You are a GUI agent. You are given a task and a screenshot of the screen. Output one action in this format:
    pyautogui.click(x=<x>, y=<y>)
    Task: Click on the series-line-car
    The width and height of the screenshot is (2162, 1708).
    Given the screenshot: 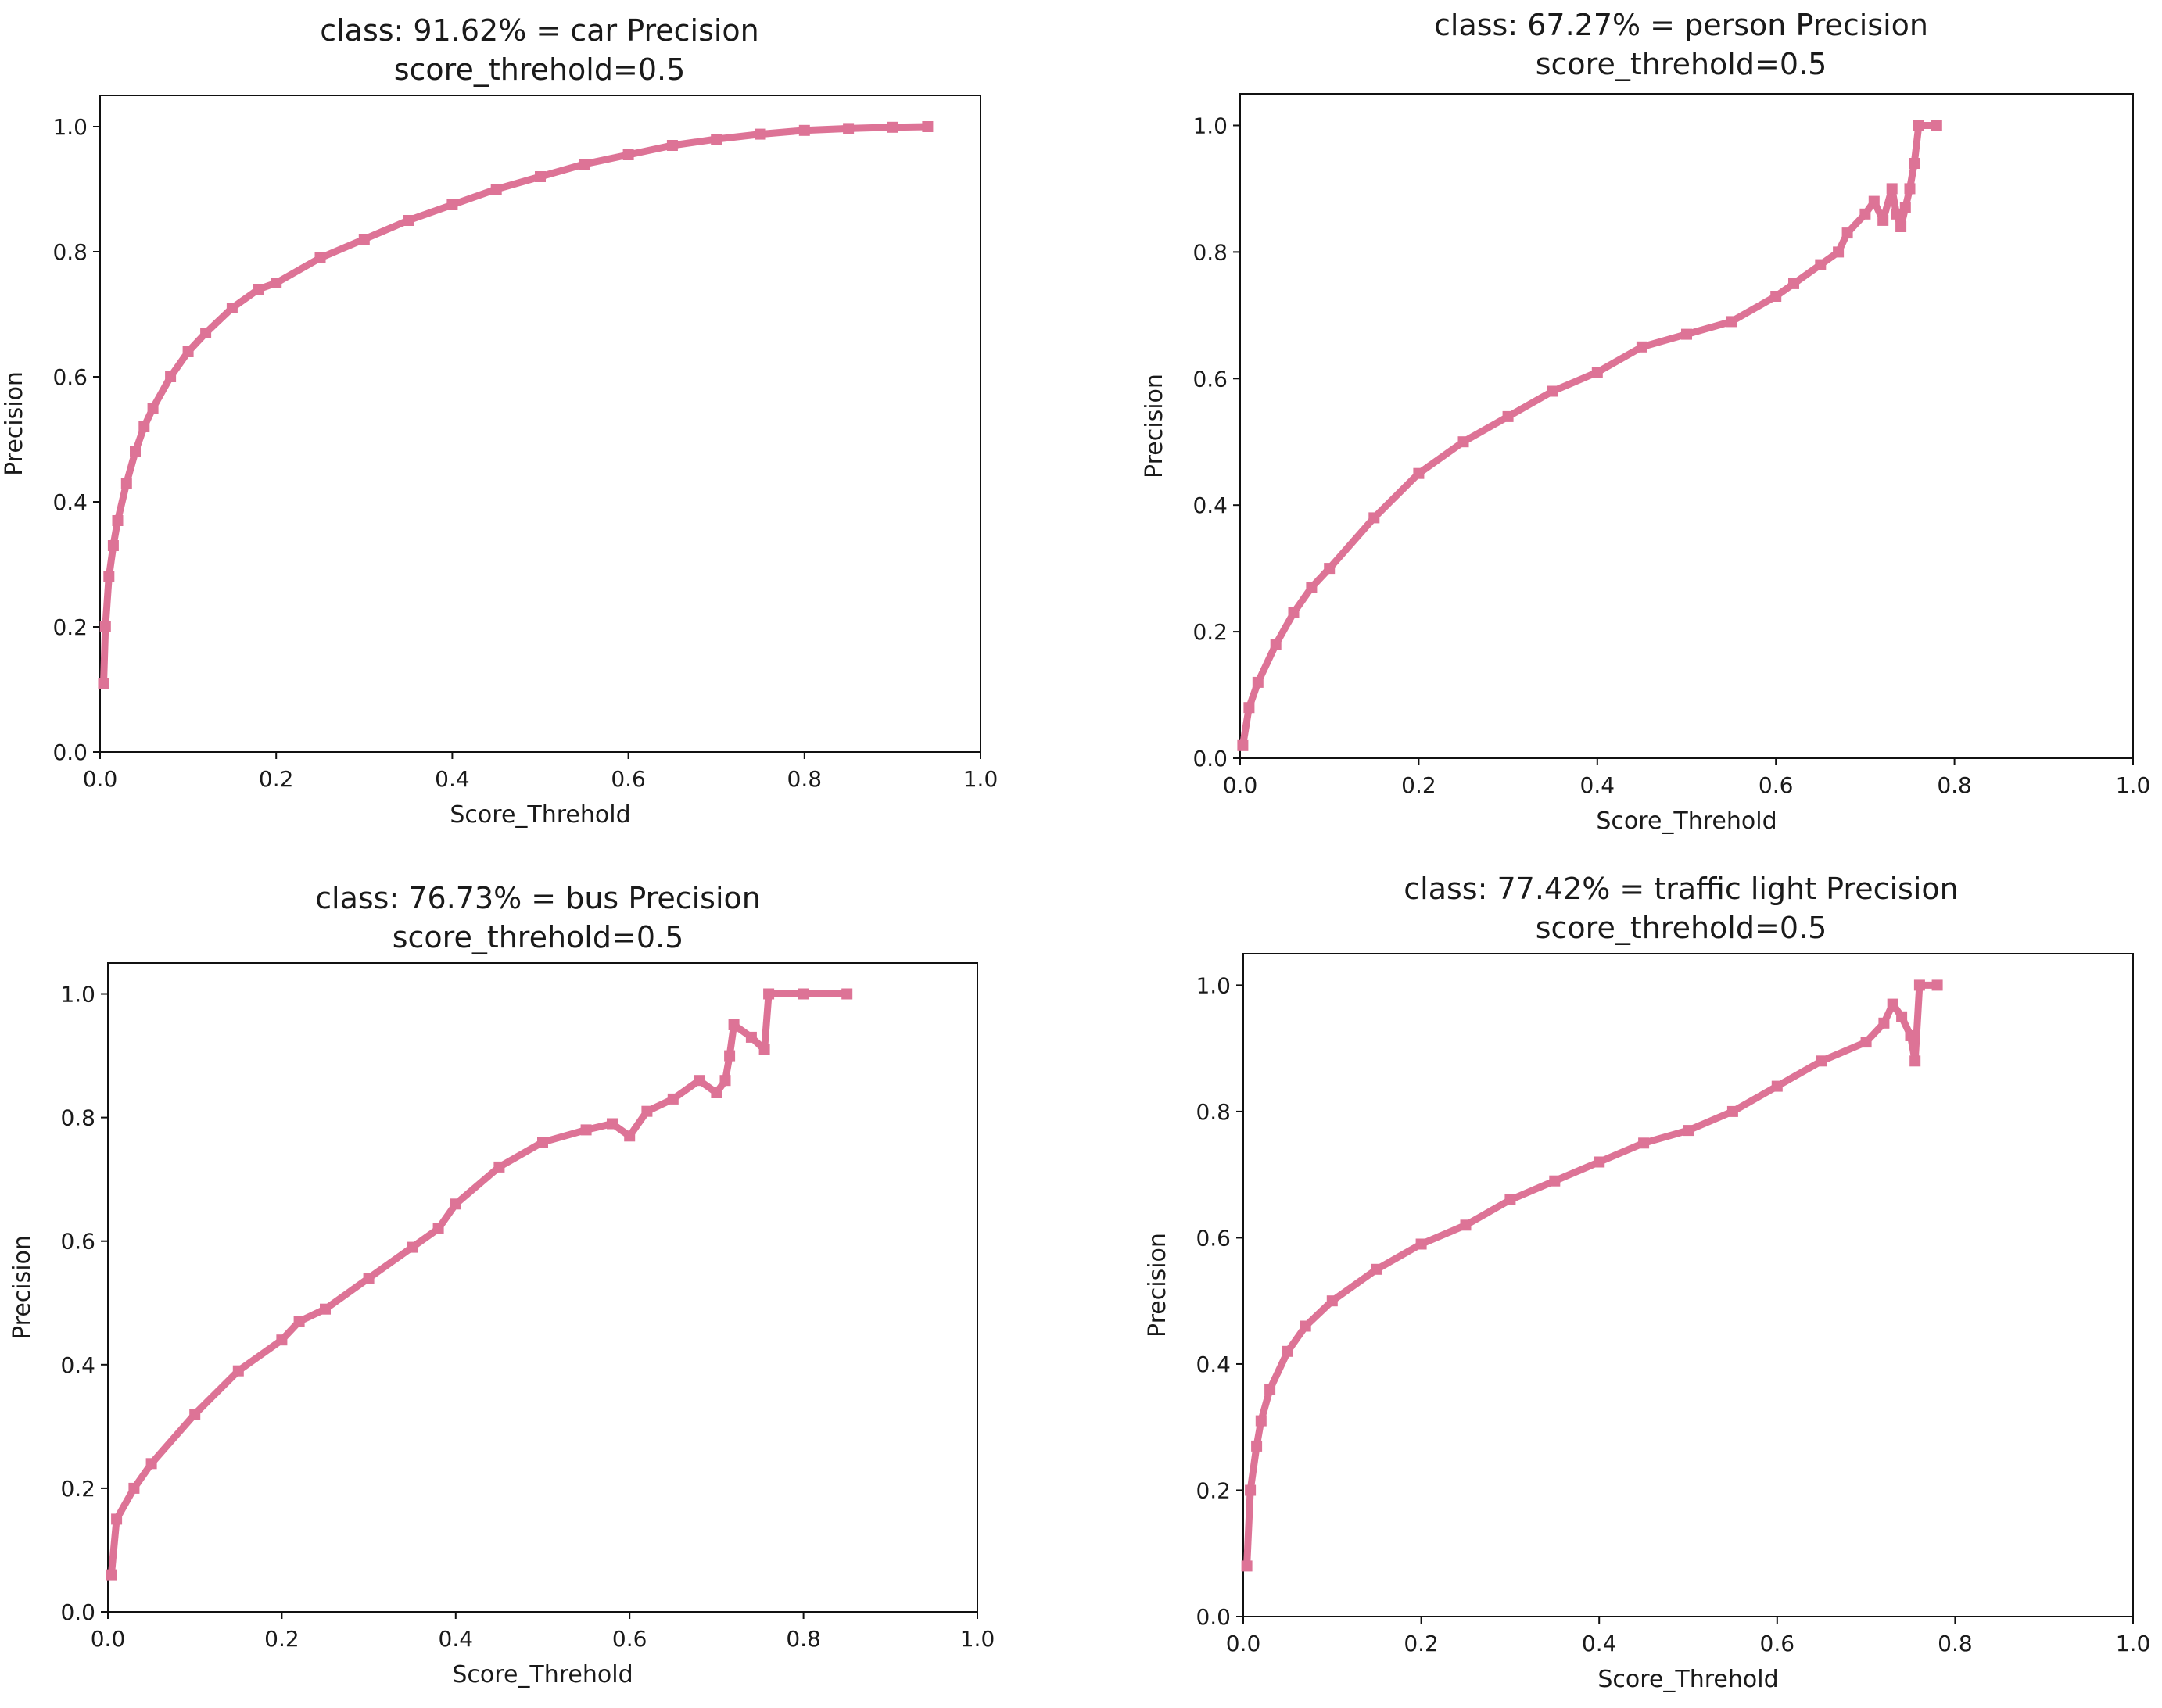 What is the action you would take?
    pyautogui.click(x=515, y=405)
    